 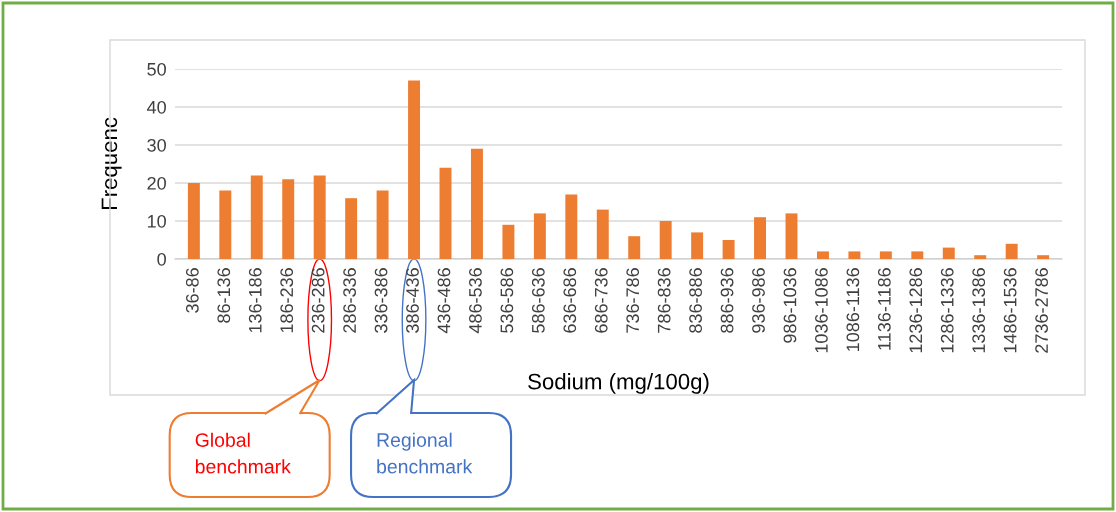 What do you see at coordinates (111, 163) in the screenshot?
I see `y-axis-title: Frequenc` at bounding box center [111, 163].